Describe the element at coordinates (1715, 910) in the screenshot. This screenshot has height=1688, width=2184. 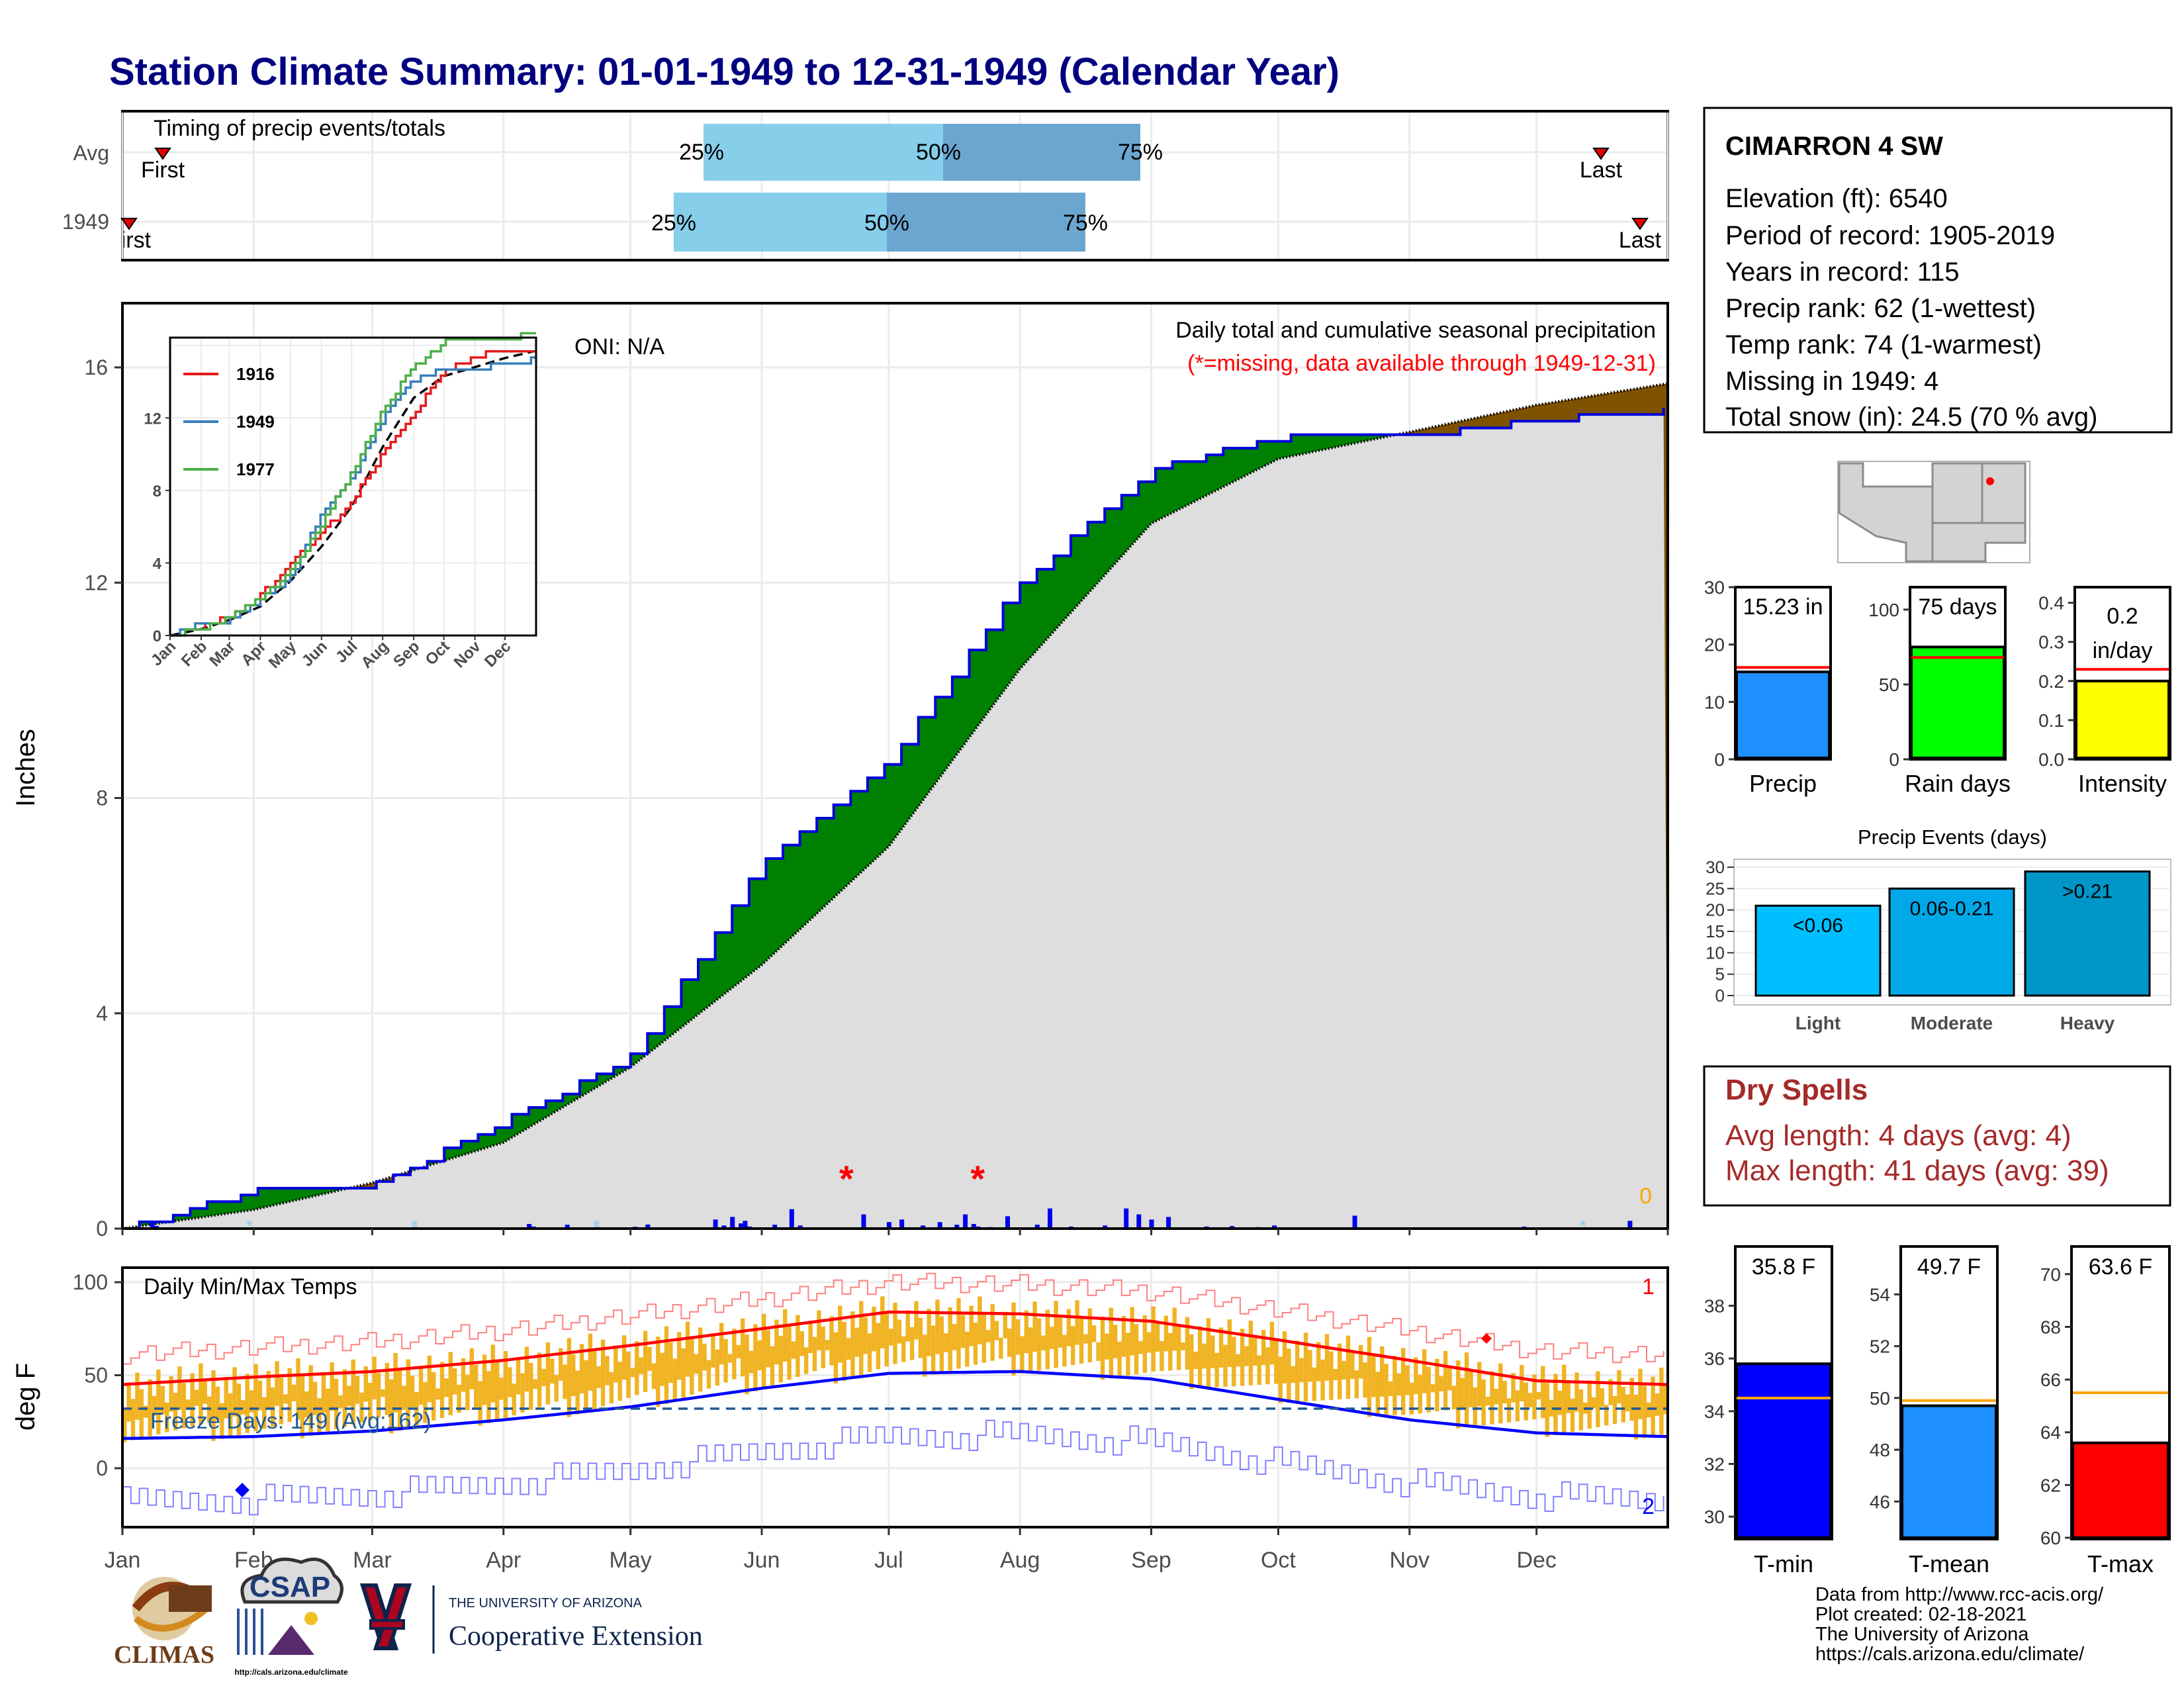
I see `events-ytick-label: 20` at that location.